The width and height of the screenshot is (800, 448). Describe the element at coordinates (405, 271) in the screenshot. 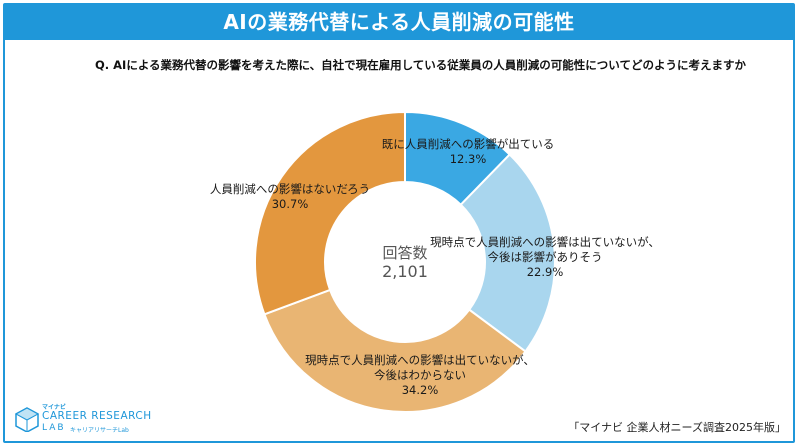

I see `center-value: 2,101` at that location.